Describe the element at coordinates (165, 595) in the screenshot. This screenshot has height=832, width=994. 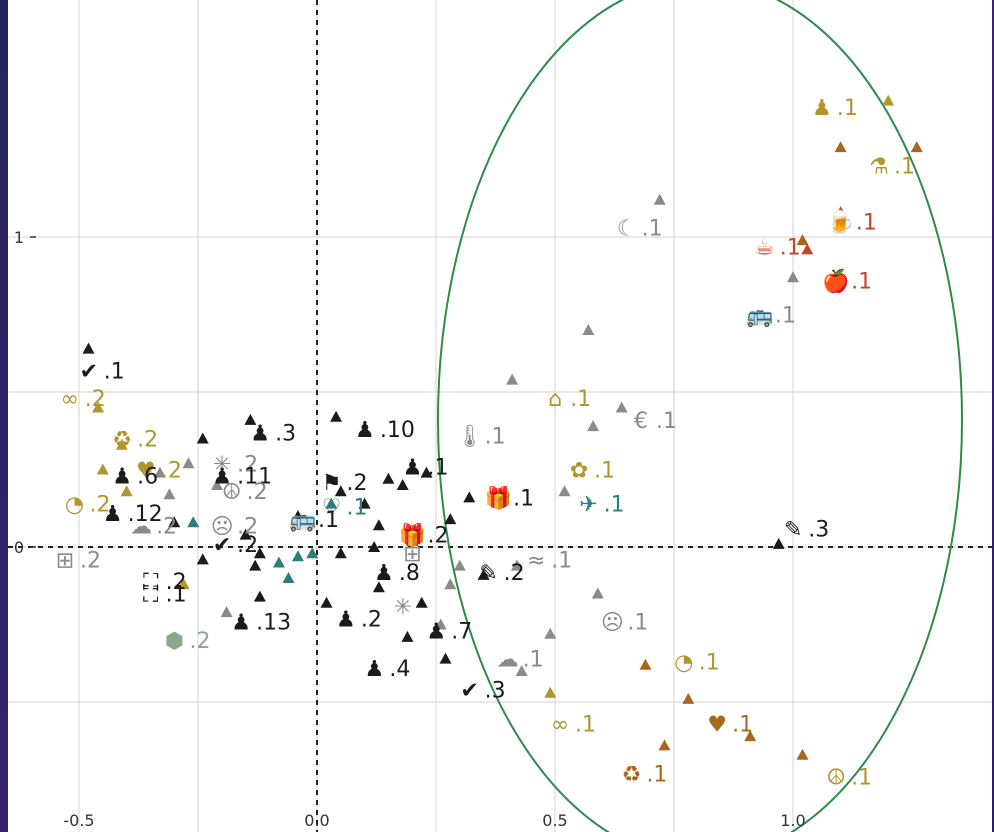
I see `point-label: ⛶ .1` at that location.